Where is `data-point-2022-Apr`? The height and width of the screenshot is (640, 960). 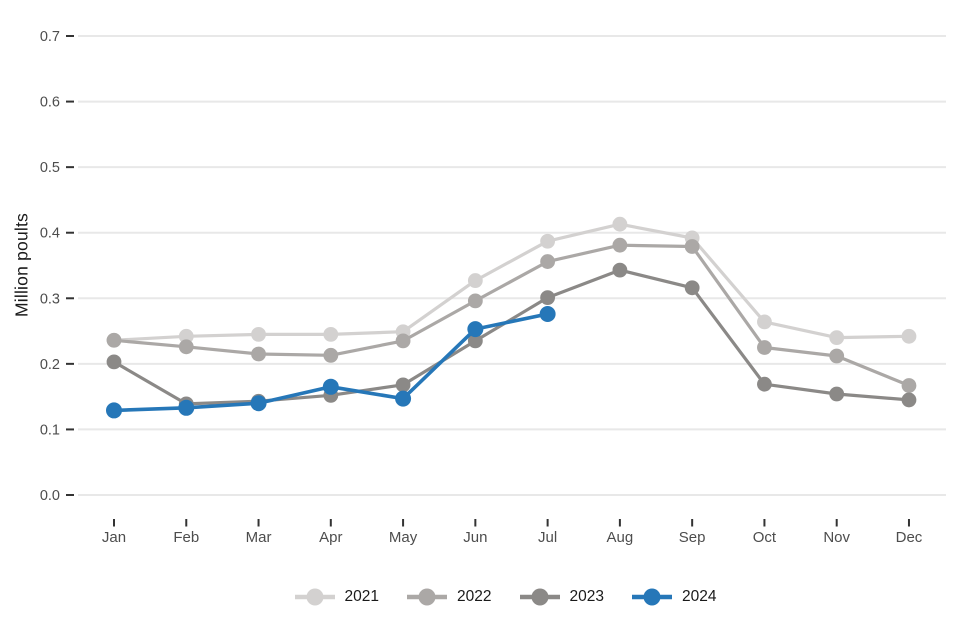
data-point-2022-Apr is located at coordinates (331, 355).